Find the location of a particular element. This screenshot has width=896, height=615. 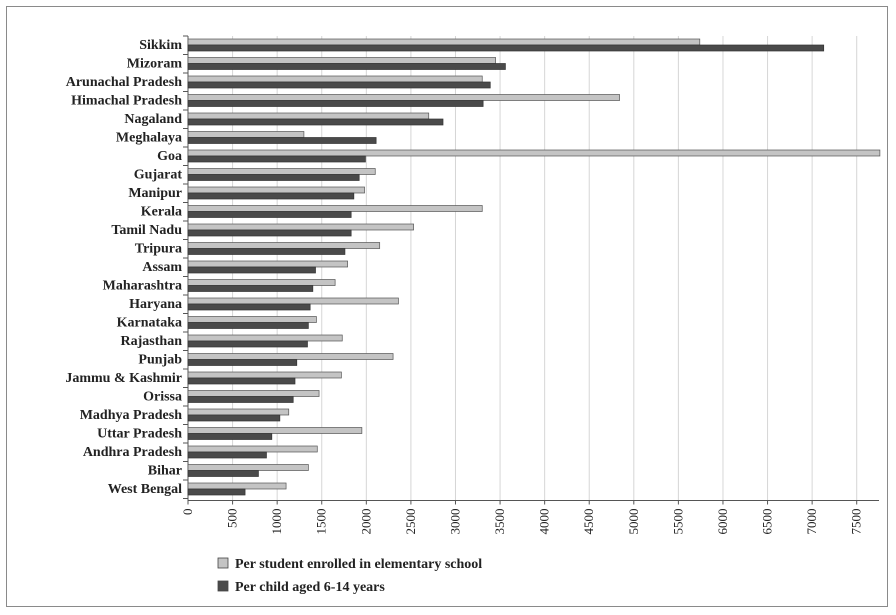

category-label: Maharashtra is located at coordinates (142, 286).